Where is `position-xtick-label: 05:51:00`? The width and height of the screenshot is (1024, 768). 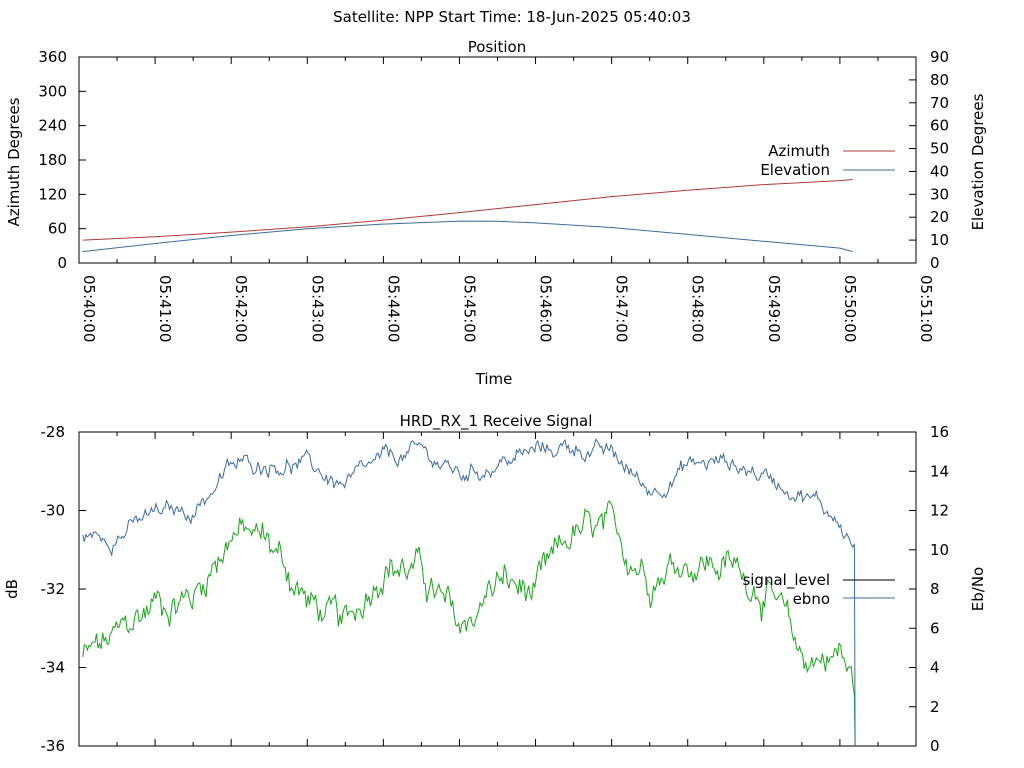
position-xtick-label: 05:51:00 is located at coordinates (926, 308).